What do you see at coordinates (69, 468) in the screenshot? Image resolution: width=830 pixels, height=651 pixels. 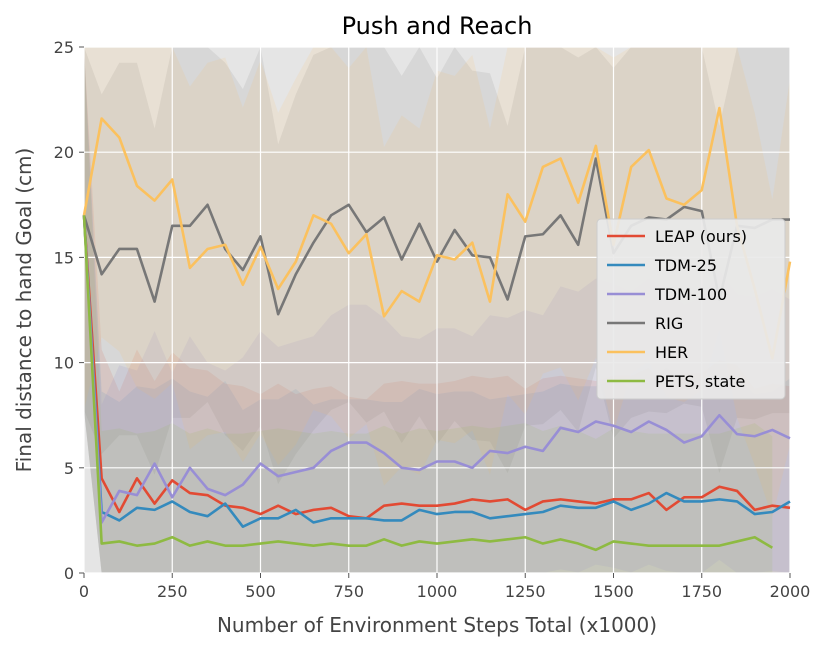 I see `y-tick-label: 5` at bounding box center [69, 468].